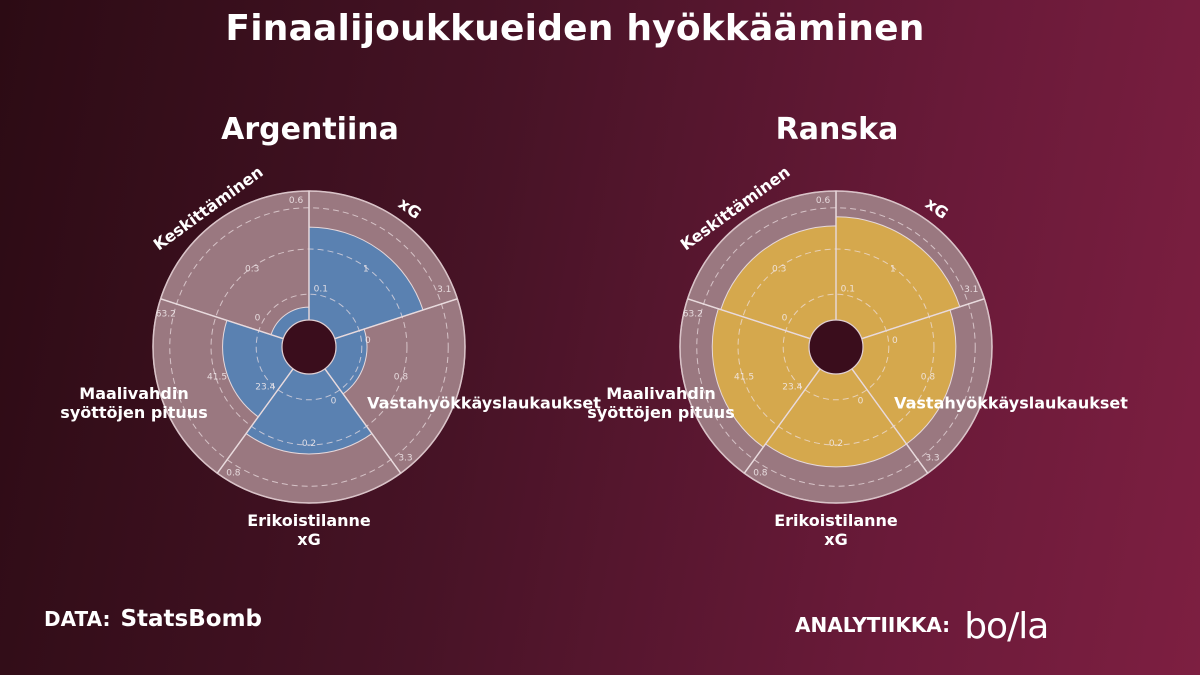 The image size is (1200, 675). What do you see at coordinates (837, 129) in the screenshot?
I see `team-title-france: Ranska` at bounding box center [837, 129].